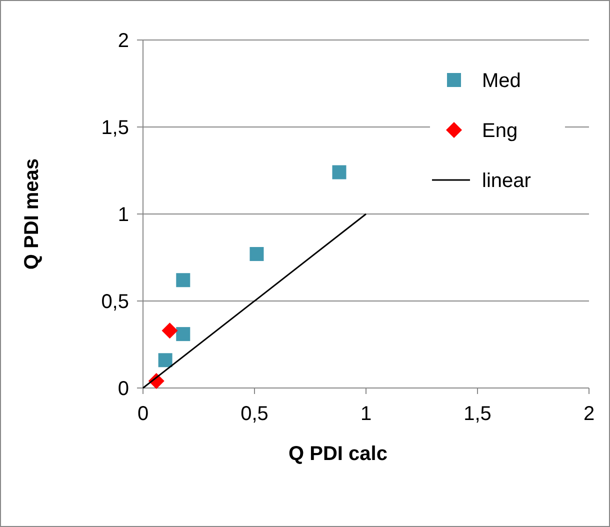 The width and height of the screenshot is (610, 527). What do you see at coordinates (366, 414) in the screenshot?
I see `x-tick-label: 1` at bounding box center [366, 414].